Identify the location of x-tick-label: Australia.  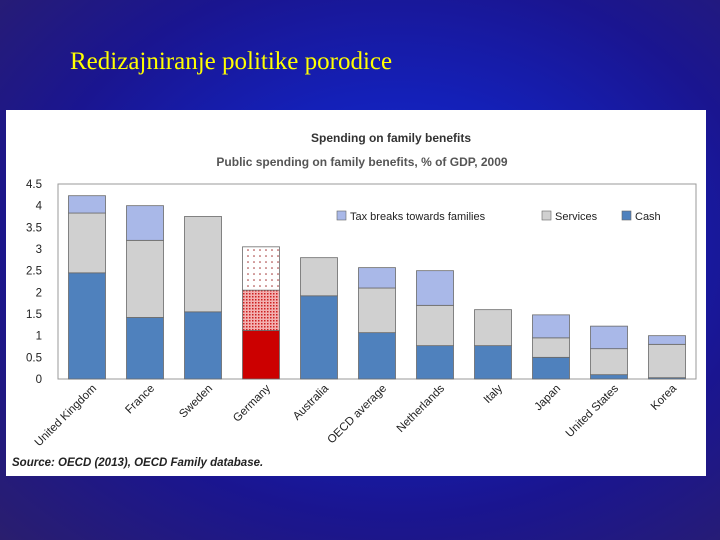
(311, 402).